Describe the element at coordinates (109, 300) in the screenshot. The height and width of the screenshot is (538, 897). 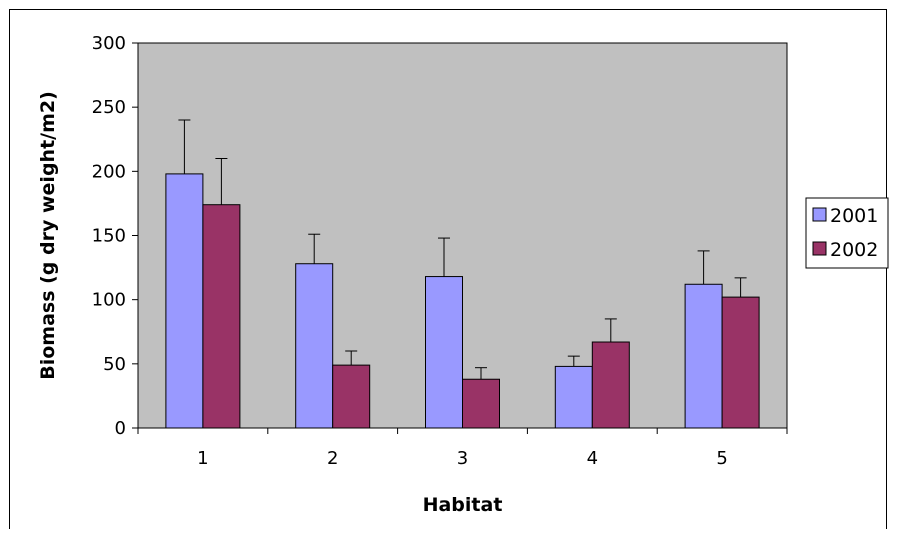
I see `y-tick-label: 100` at that location.